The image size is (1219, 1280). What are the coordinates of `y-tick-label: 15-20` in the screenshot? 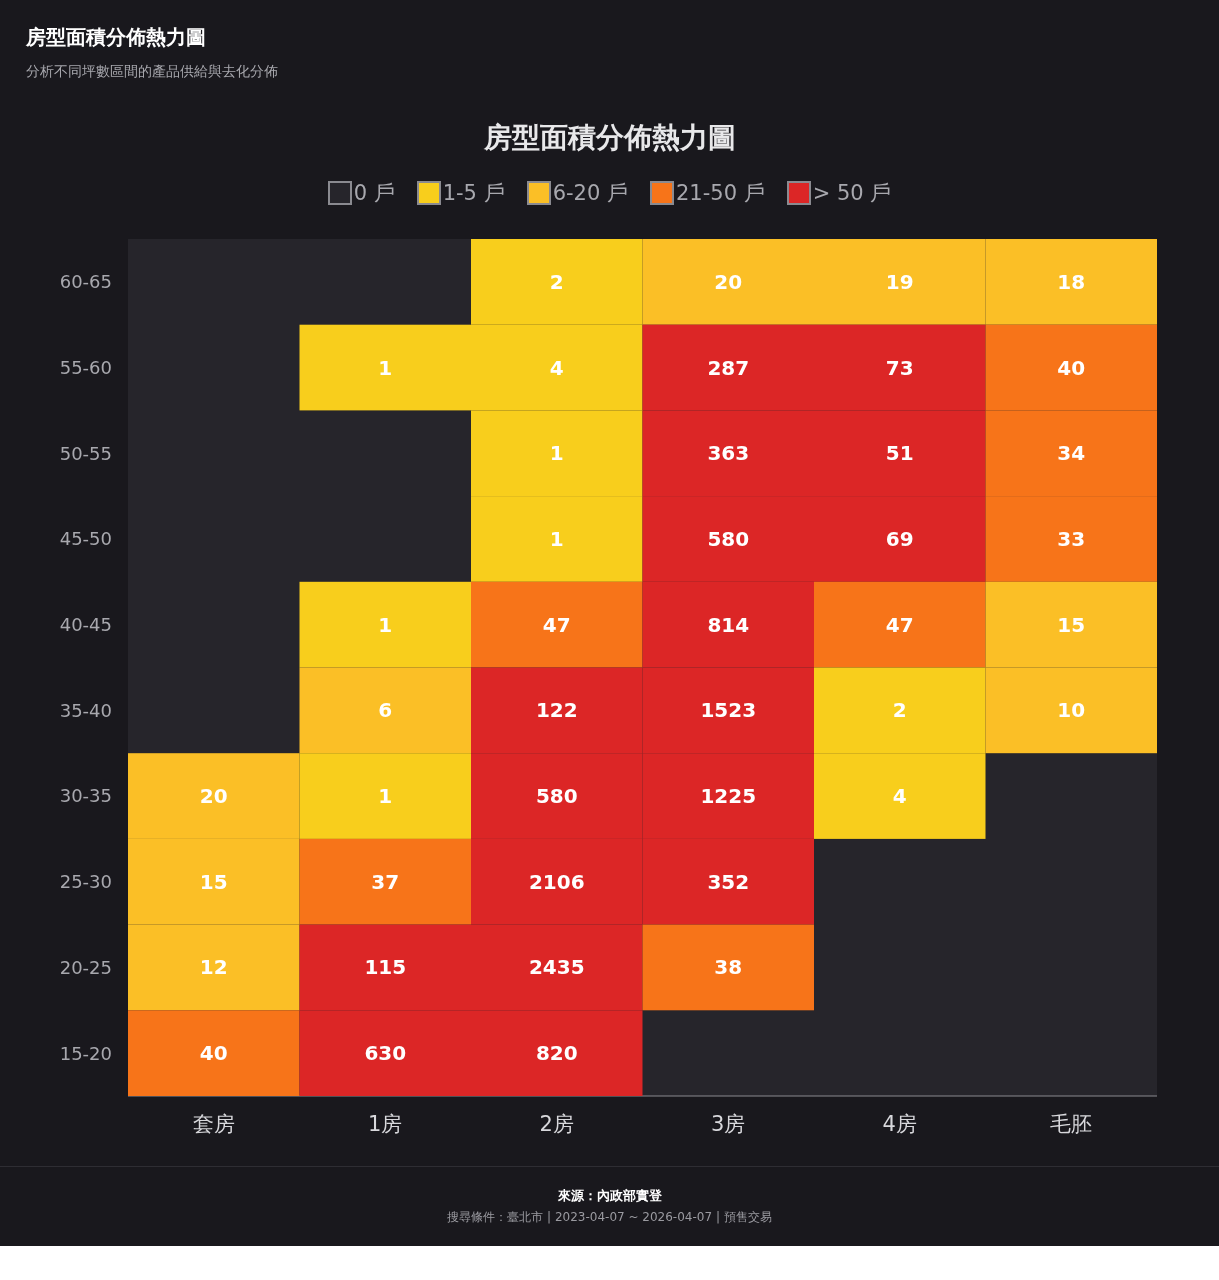 It's located at (85, 1053).